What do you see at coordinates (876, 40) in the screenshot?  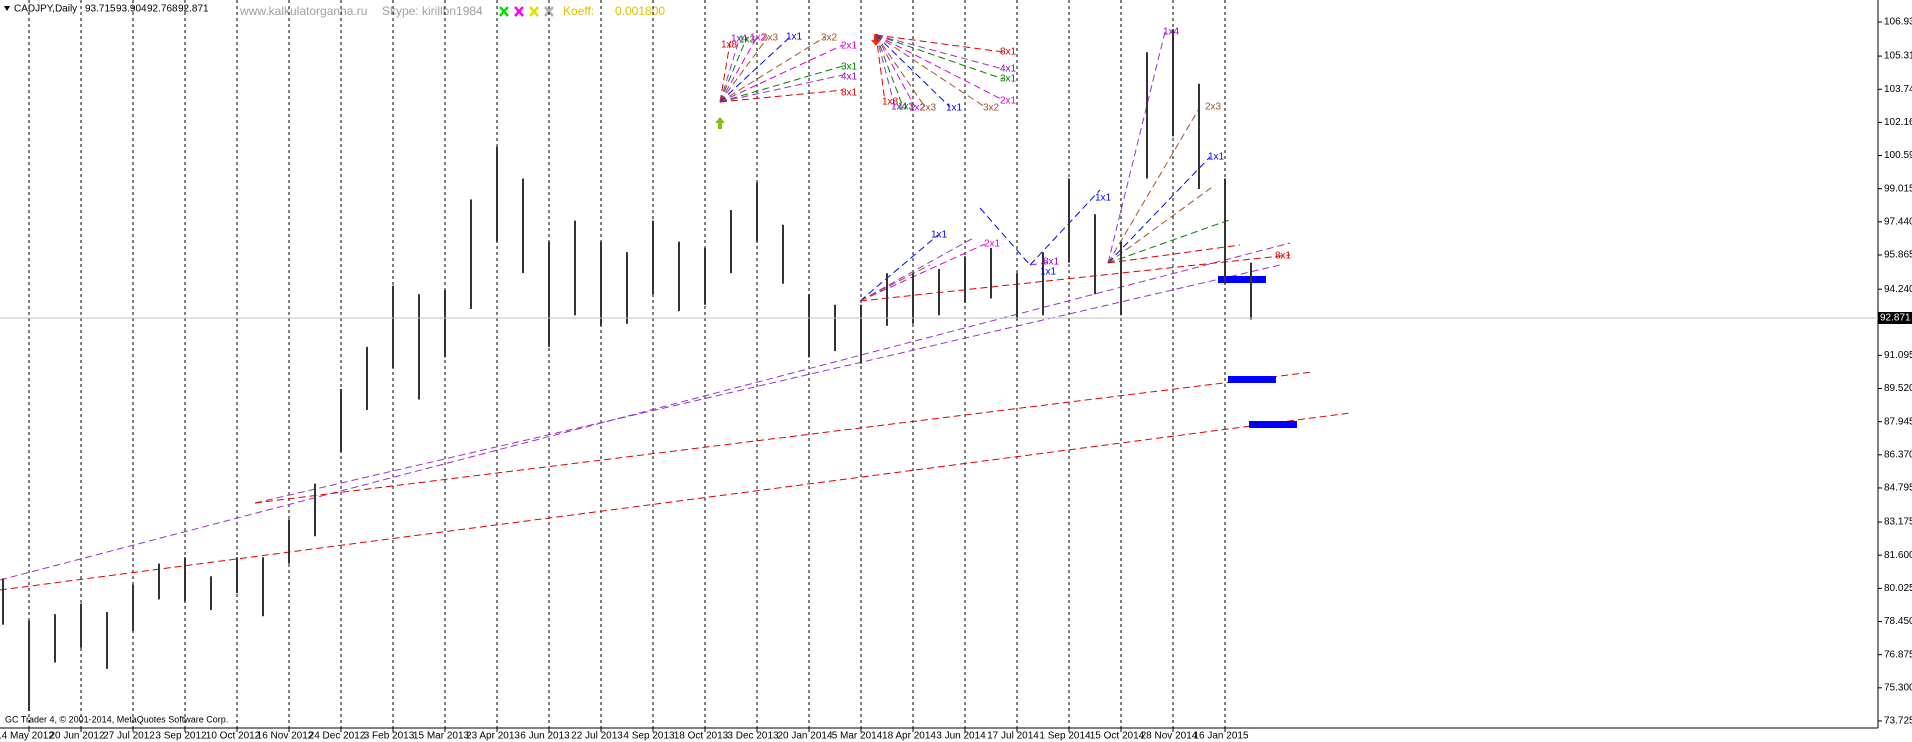 I see `down-arrow` at bounding box center [876, 40].